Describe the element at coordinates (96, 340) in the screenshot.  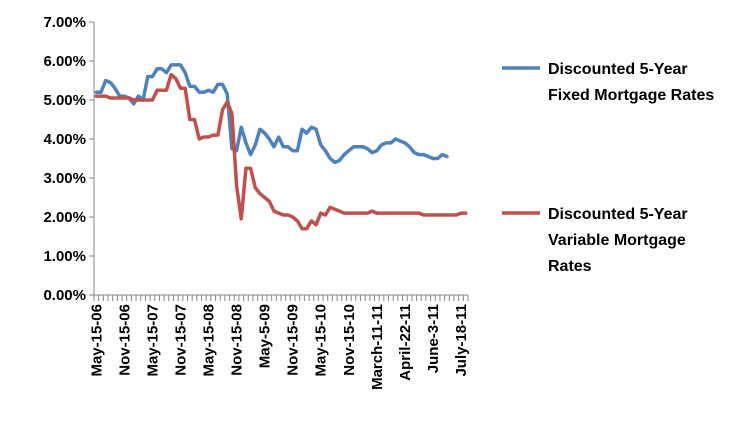
I see `x-tick-label: May-15-06` at that location.